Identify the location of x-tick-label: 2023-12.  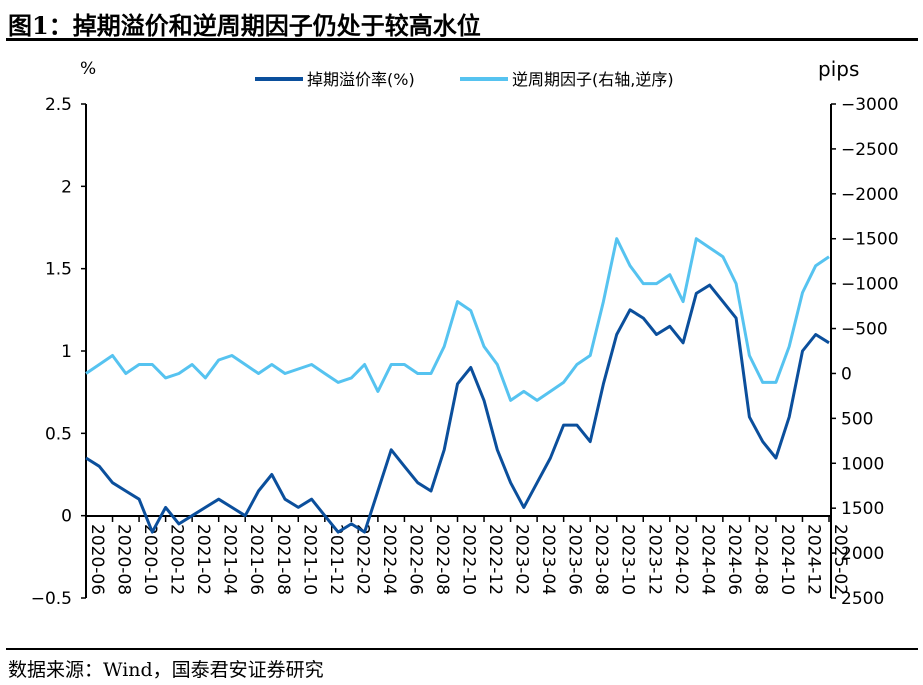
(654, 559).